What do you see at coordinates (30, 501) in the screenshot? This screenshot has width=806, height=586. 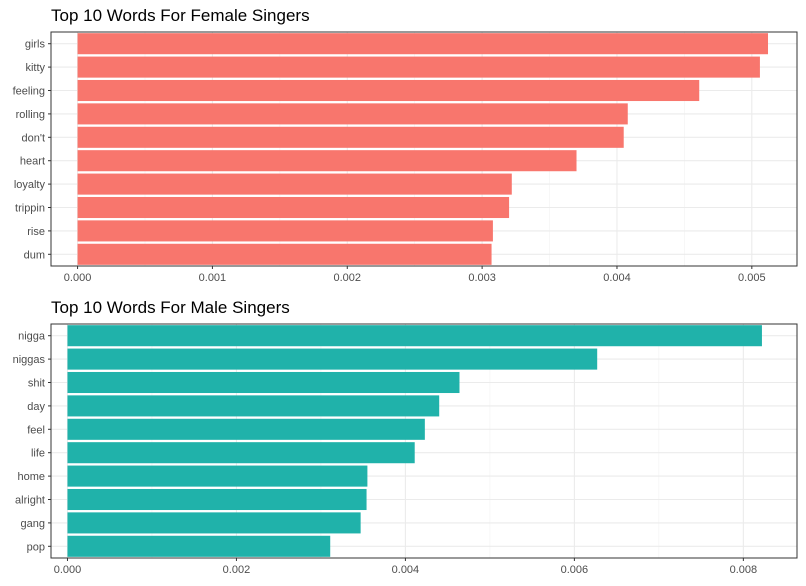 I see `y-tick-label: alright` at bounding box center [30, 501].